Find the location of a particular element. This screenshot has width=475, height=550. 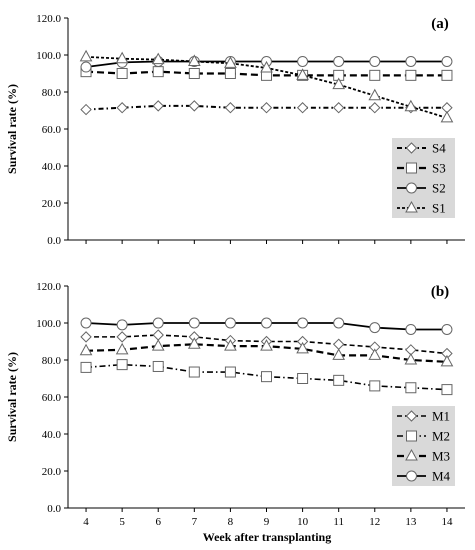

panel-label: (b) is located at coordinates (440, 292).